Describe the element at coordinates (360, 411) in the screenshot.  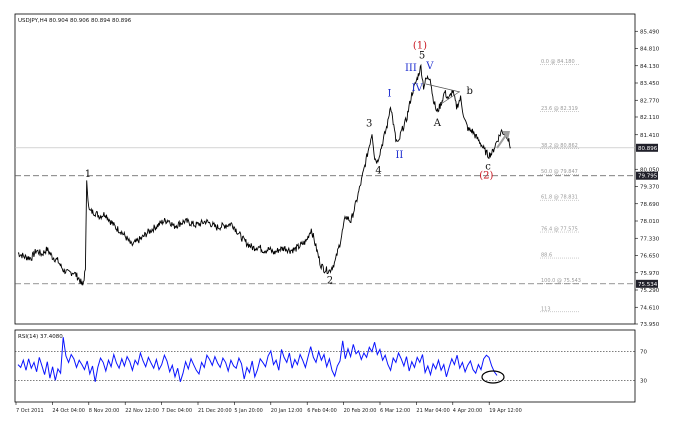
I see `x-tick-label: 20 Feb 20:00` at that location.